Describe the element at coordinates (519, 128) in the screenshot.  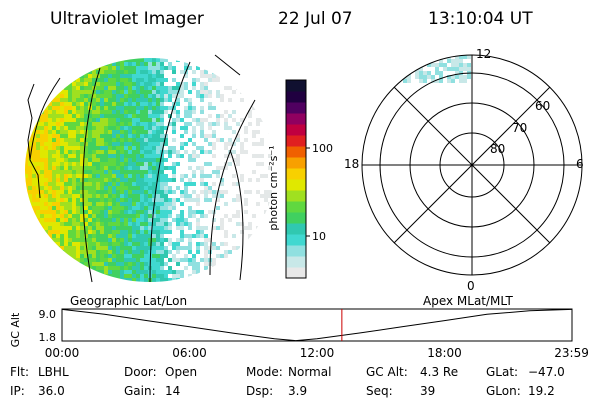
I see `mlat-label-70: 70` at that location.